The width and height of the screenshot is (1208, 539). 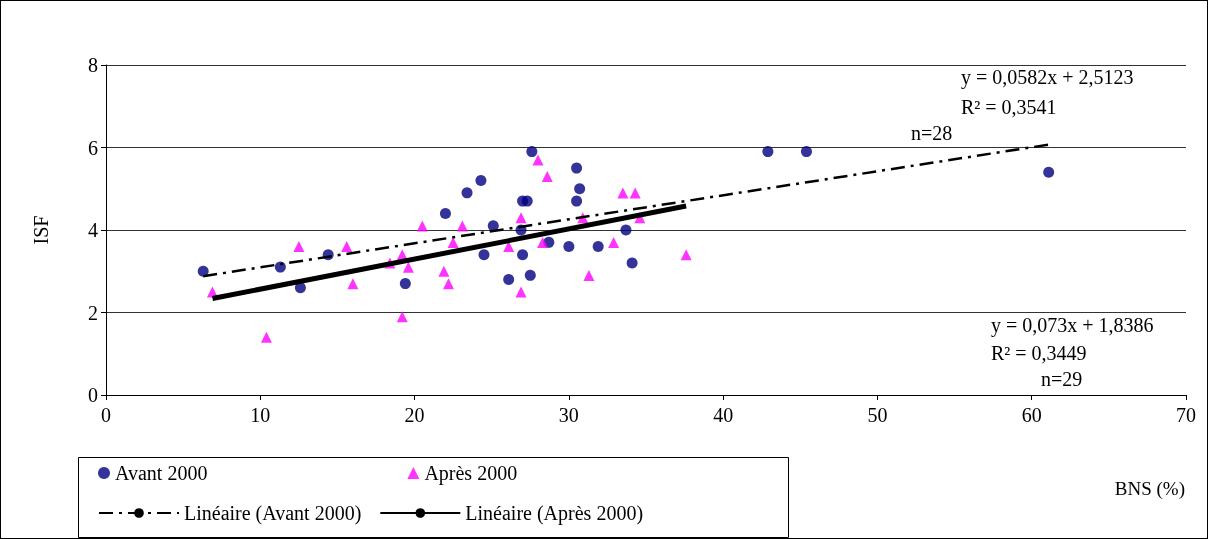 I want to click on legend-label: Linéaire (Après 2000), so click(x=554, y=513).